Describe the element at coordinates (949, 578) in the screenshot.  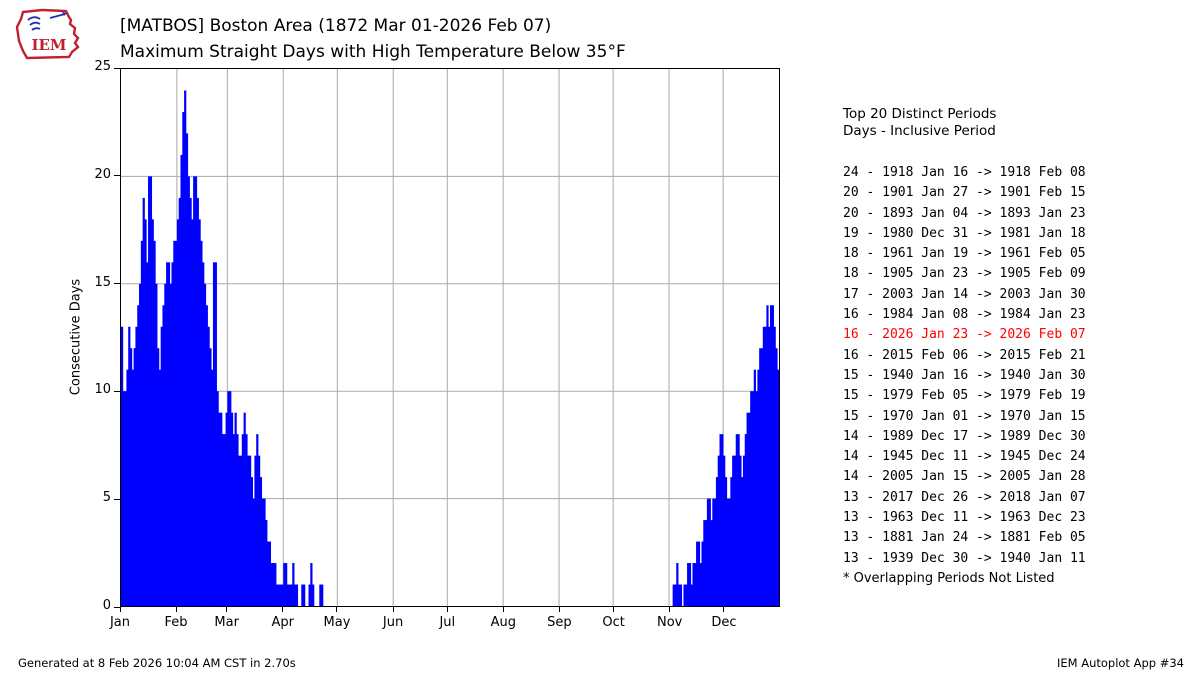
I see `panel-footnote: * Overlapping Periods Not Listed` at that location.